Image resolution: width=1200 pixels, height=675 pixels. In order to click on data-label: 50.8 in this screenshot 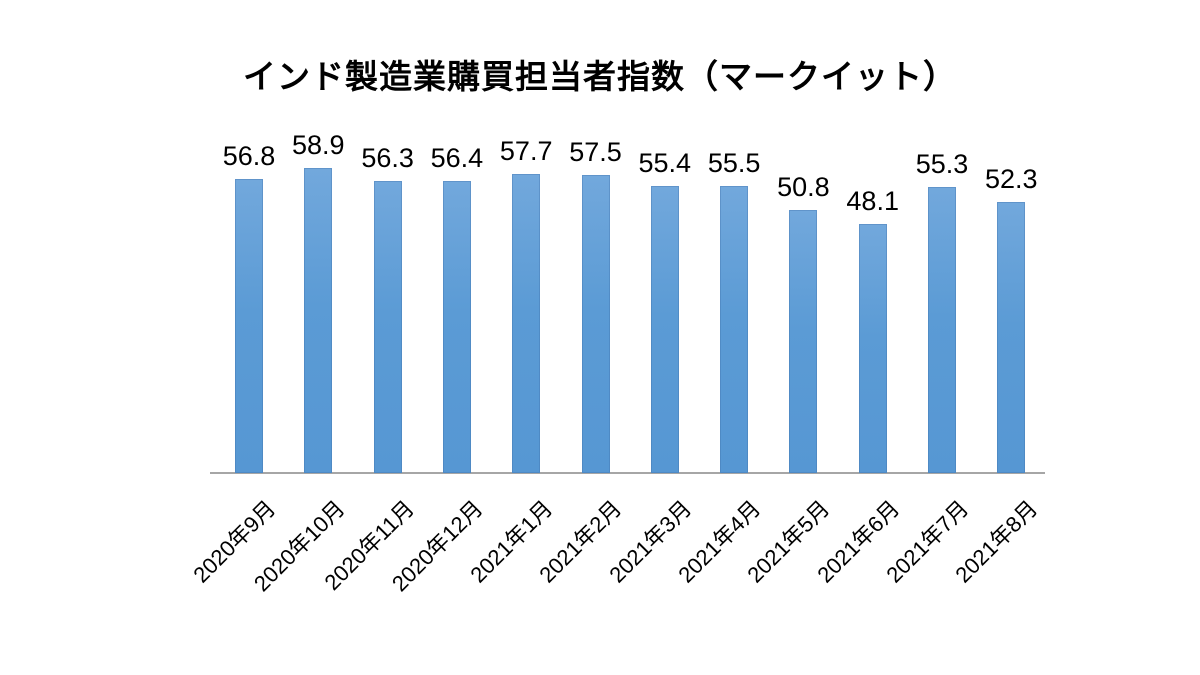, I will do `click(803, 186)`.